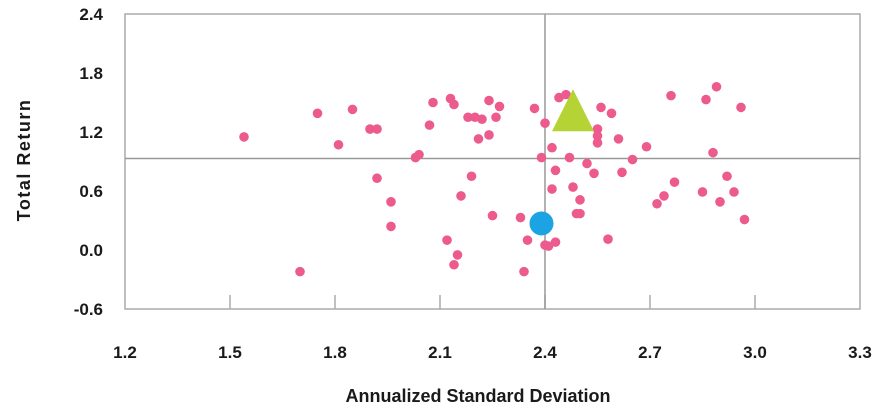 The width and height of the screenshot is (878, 412). Describe the element at coordinates (860, 352) in the screenshot. I see `x-tick-label: 3.3` at that location.